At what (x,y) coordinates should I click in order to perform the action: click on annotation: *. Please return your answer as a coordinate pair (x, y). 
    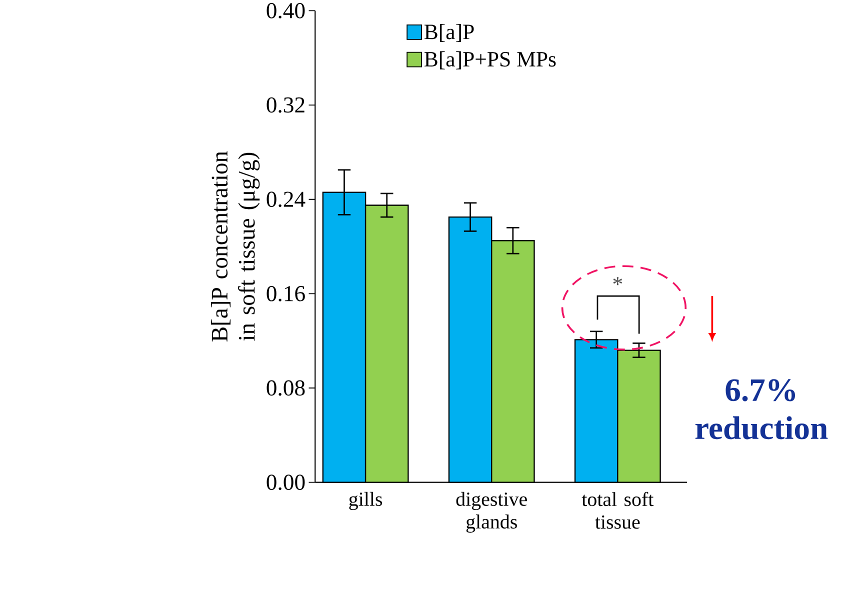
    Looking at the image, I should click on (617, 281).